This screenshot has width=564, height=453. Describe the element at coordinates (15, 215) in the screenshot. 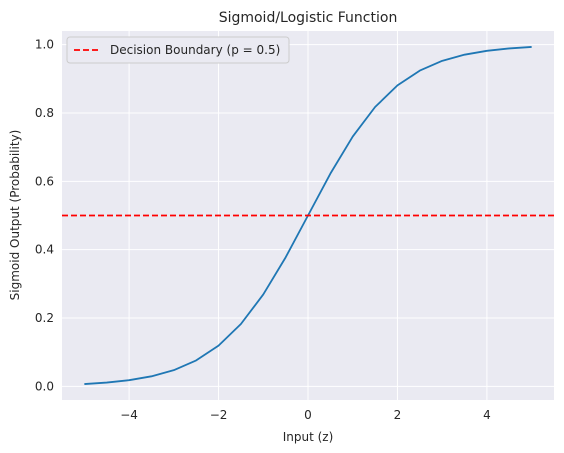

I see `y-axis-label: Sigmoid Output (Probability)` at that location.